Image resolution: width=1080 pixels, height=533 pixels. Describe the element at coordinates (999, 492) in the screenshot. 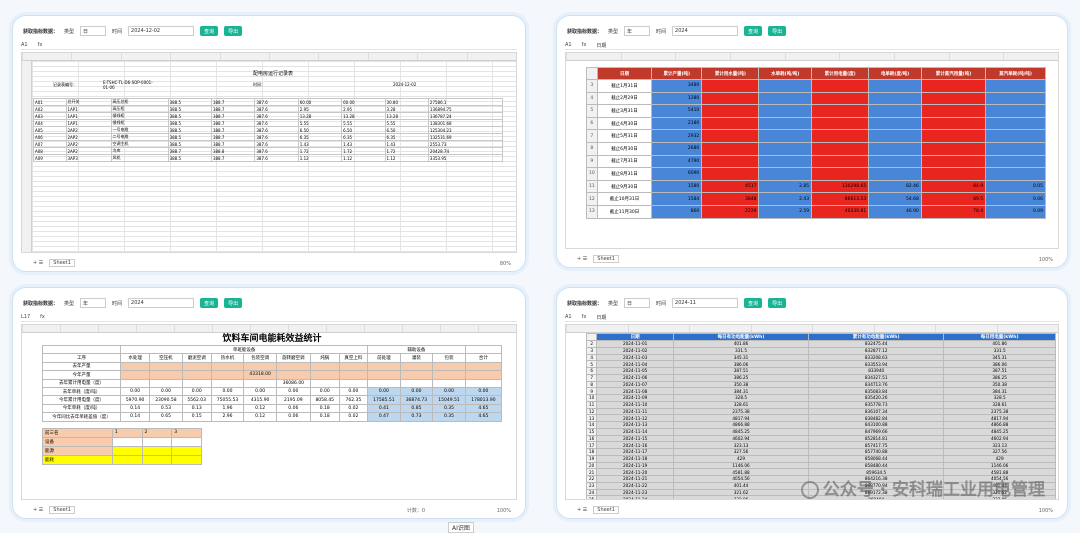

I see `table-cell: 321.62` at that location.